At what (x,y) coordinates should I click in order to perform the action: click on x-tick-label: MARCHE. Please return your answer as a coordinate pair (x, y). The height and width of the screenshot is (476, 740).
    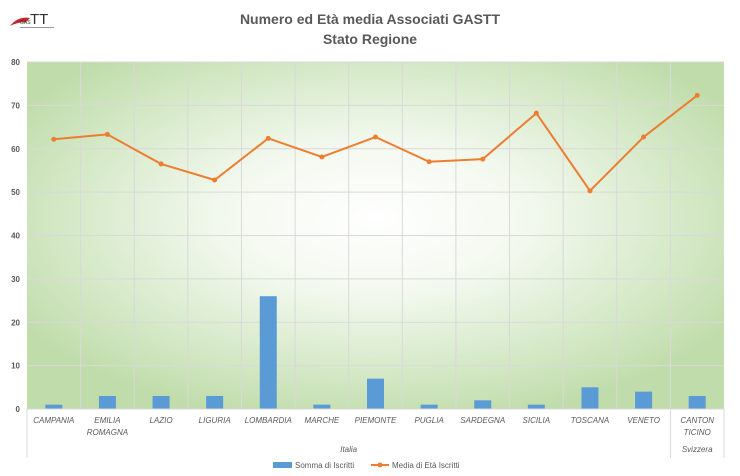
    Looking at the image, I should click on (322, 420).